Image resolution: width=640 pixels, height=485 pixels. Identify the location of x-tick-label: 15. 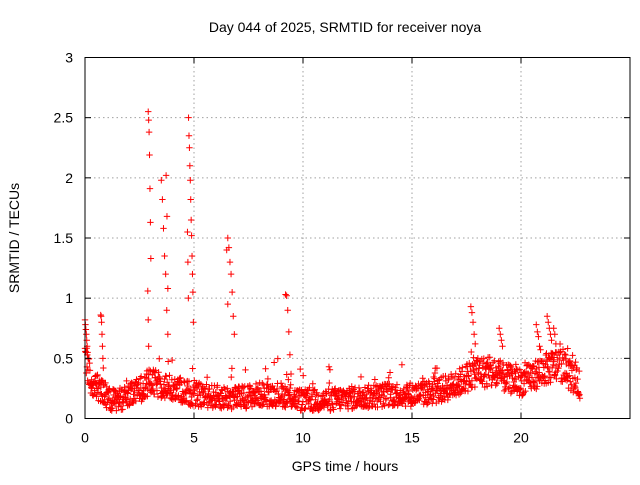
(412, 438).